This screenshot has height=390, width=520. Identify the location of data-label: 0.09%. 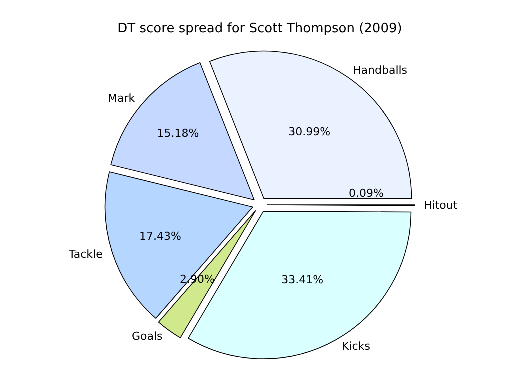
(366, 193).